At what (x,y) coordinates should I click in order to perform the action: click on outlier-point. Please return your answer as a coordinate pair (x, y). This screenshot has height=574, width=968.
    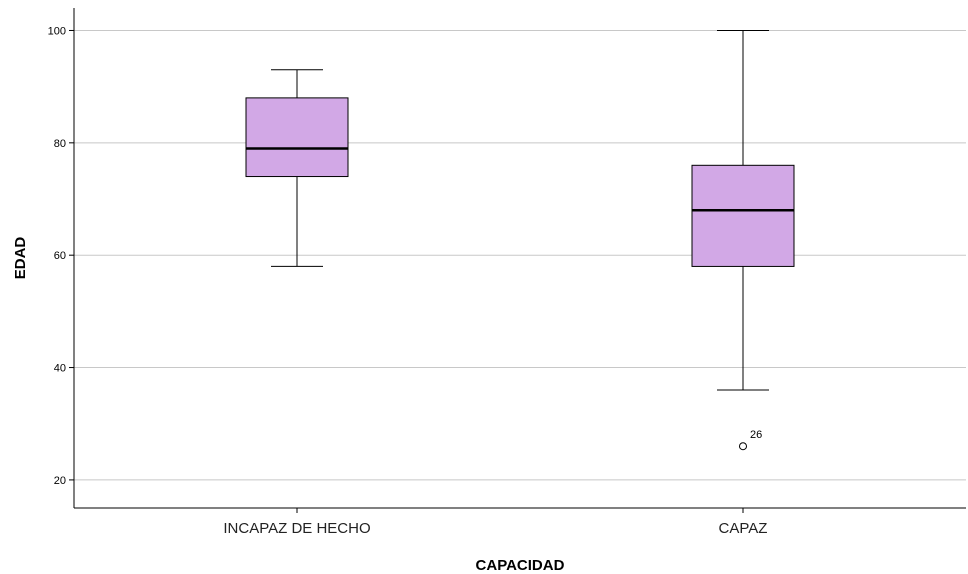
    Looking at the image, I should click on (743, 446).